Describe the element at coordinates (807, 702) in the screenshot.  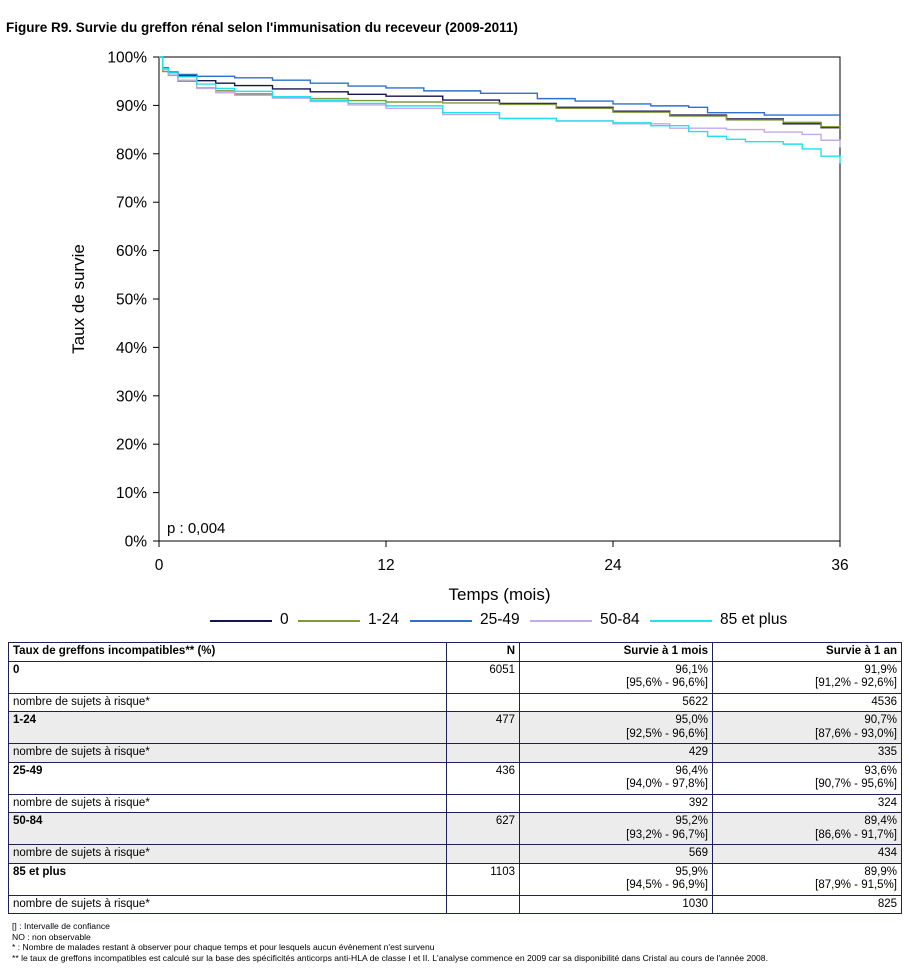
I see `at-risk-1-year: 4536` at that location.